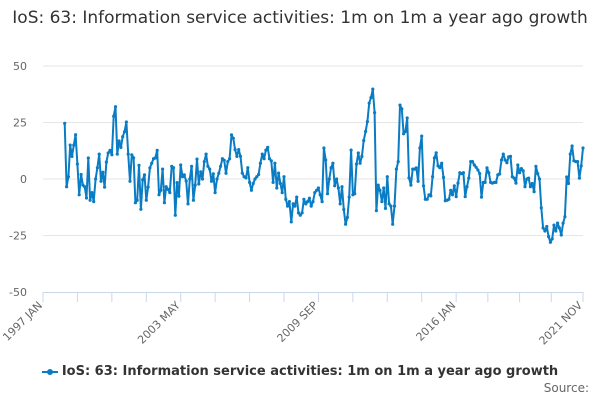 Image resolution: width=600 pixels, height=400 pixels. What do you see at coordinates (561, 323) in the screenshot?
I see `x-tick-label: 2021 NOV` at bounding box center [561, 323].